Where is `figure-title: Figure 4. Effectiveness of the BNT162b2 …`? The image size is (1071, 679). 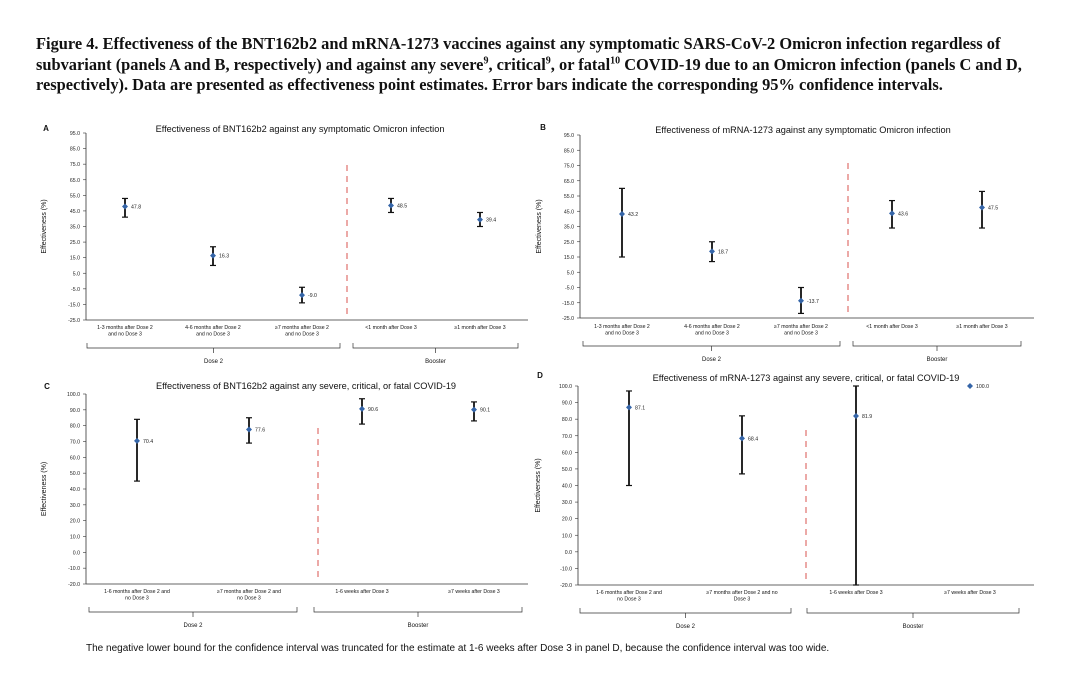
figure-title: Figure 4. Effectiveness of the BNT162b2 … is located at coordinates (541, 65).